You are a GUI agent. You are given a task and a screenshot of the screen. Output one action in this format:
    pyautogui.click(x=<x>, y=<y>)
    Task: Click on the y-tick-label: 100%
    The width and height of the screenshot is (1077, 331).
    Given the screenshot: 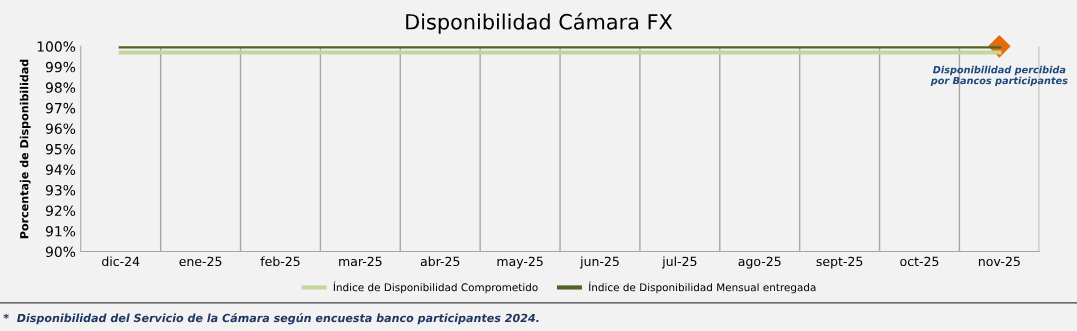 What is the action you would take?
    pyautogui.click(x=56, y=46)
    